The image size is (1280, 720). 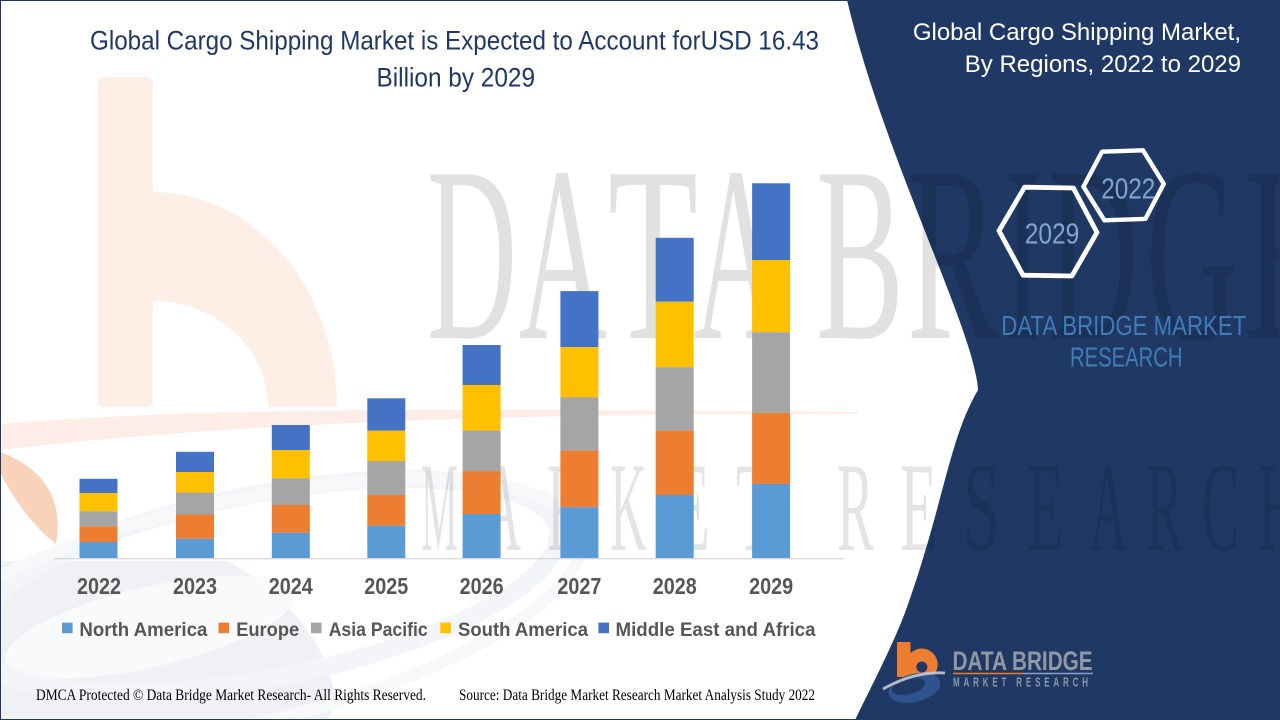 I want to click on svg-text: 2026, so click(x=482, y=586).